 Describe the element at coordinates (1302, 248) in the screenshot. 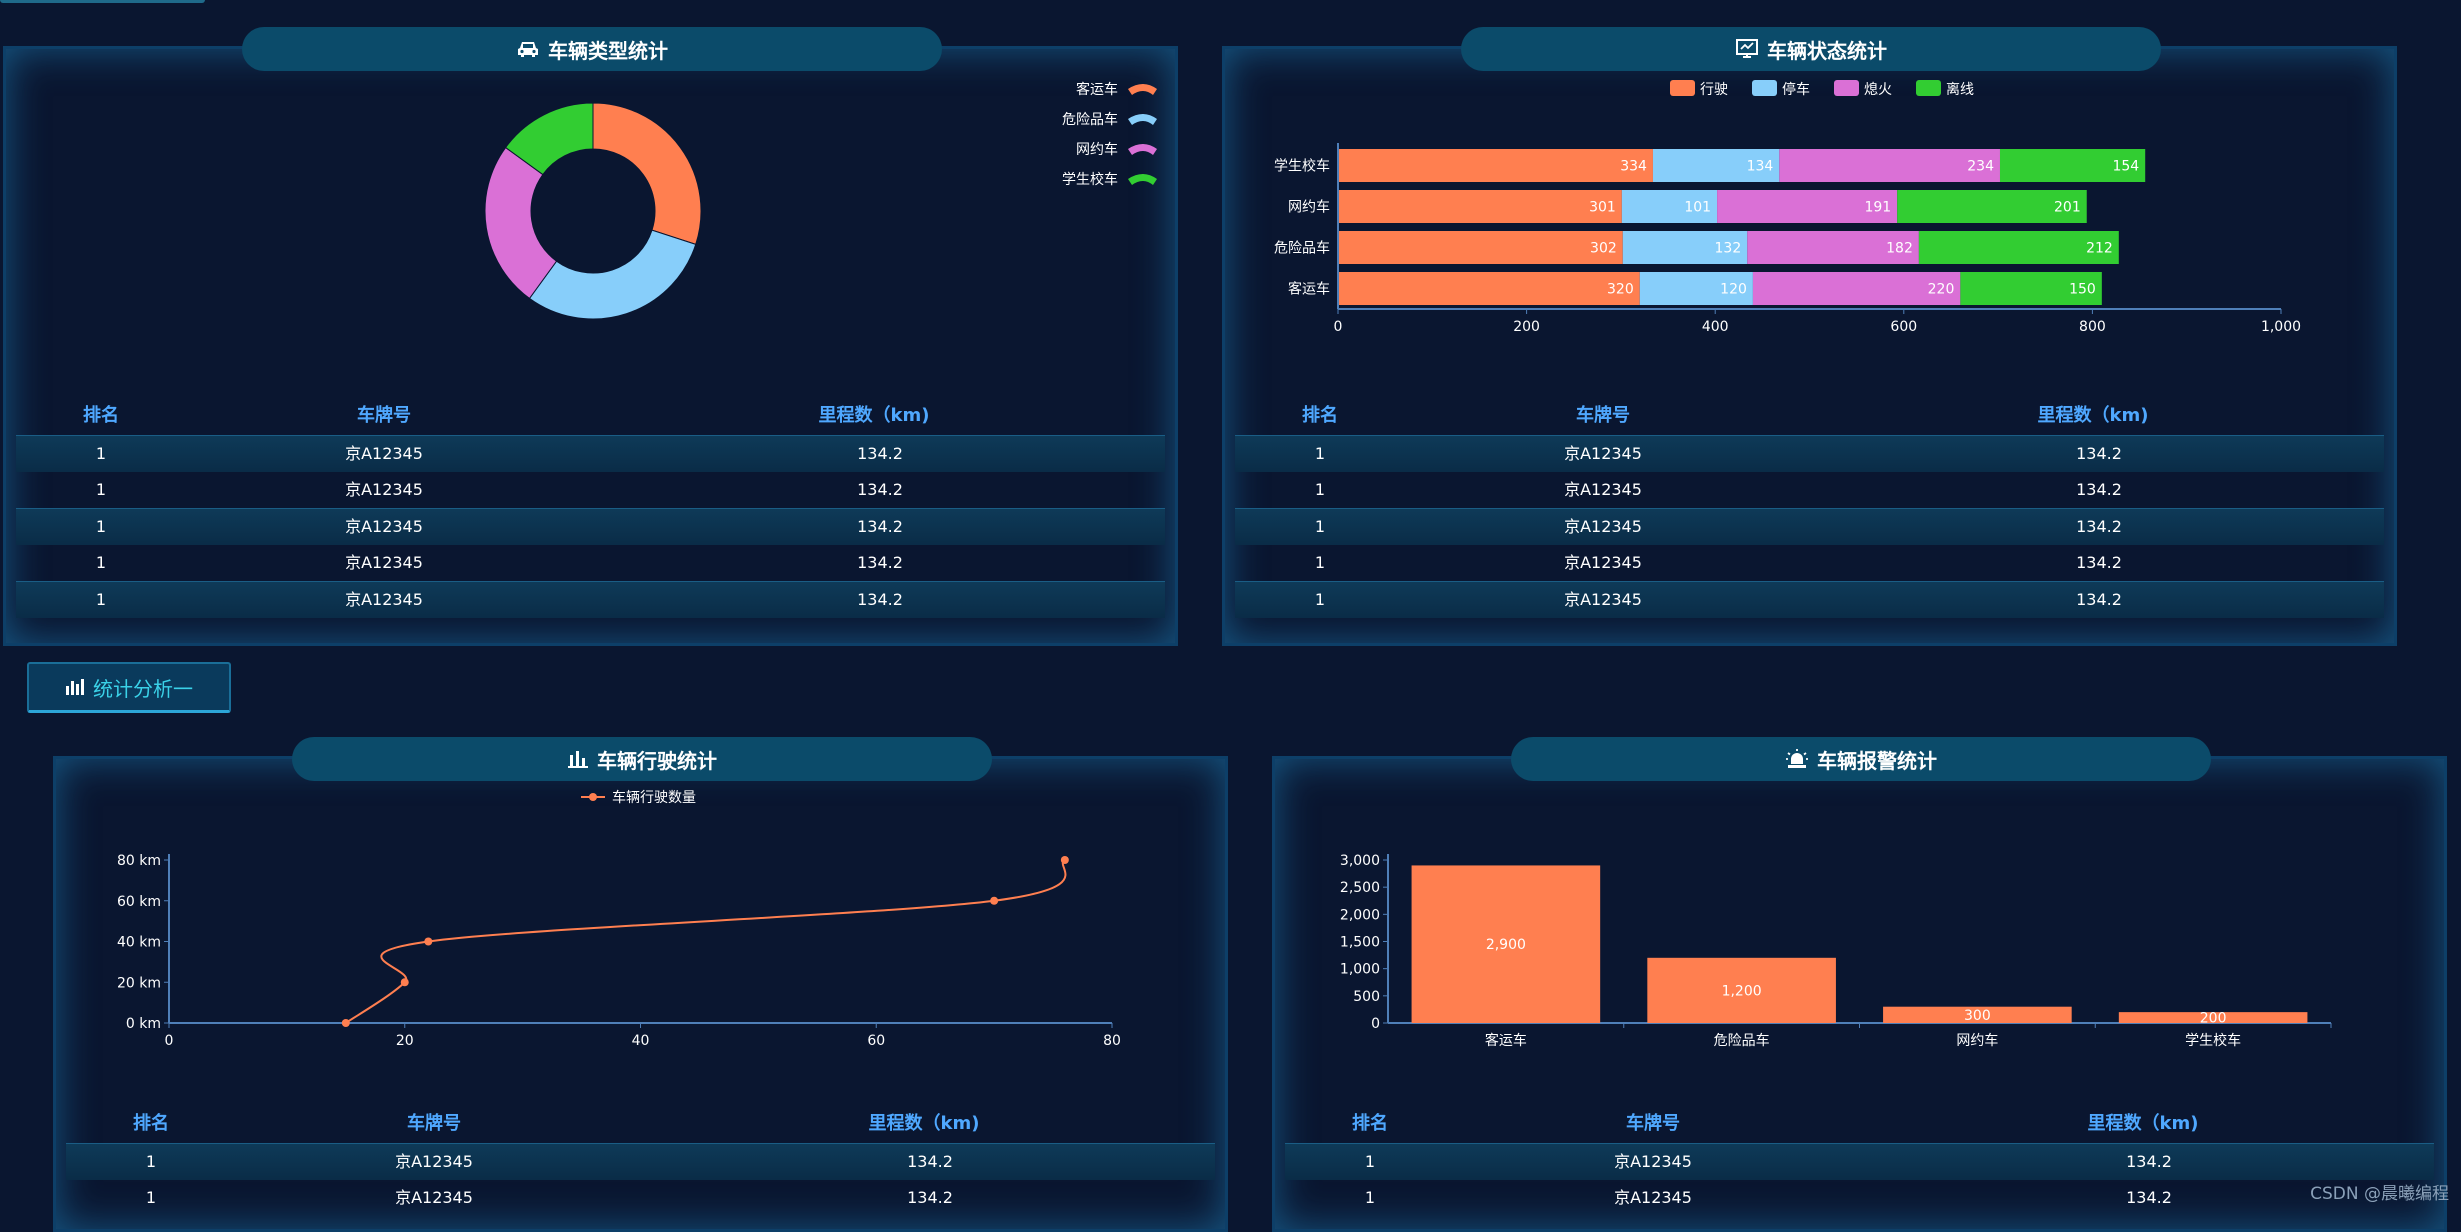

I see `status-category-label: 危险品车` at that location.